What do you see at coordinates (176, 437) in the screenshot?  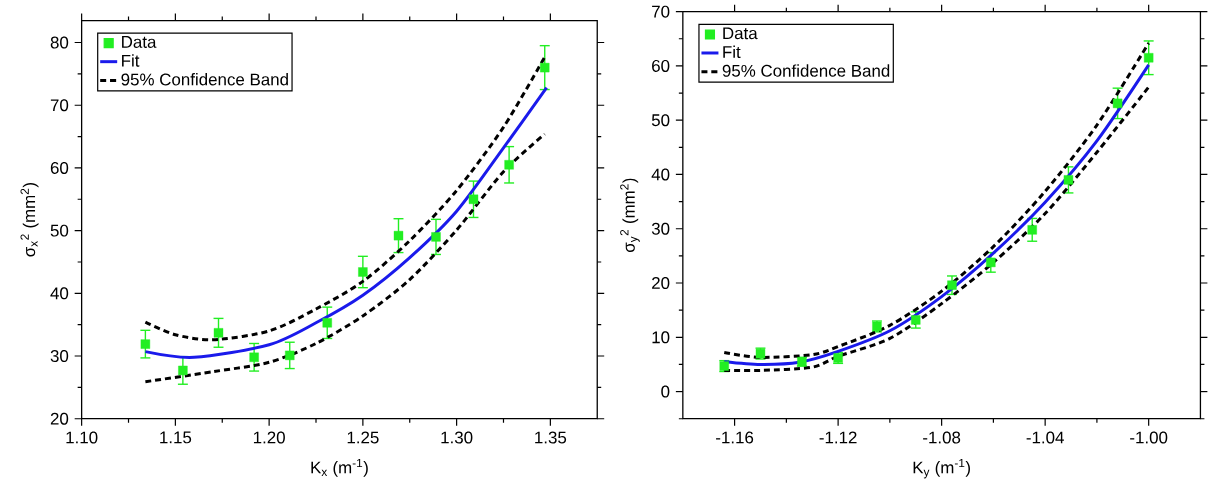 I see `x-tick-label: 1.15` at bounding box center [176, 437].